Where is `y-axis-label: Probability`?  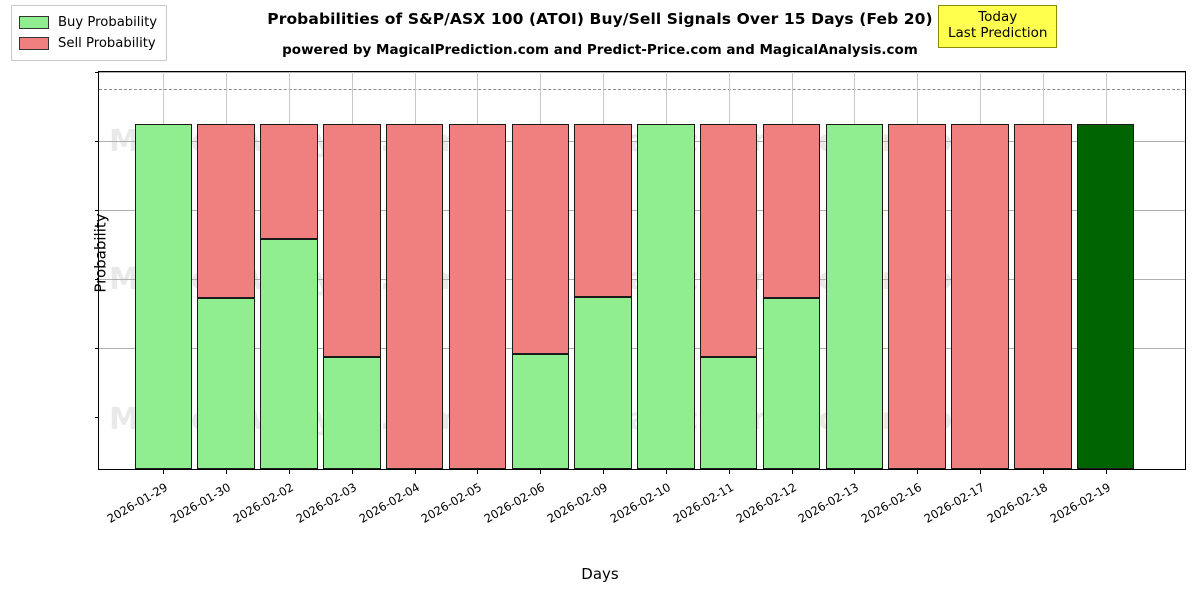 y-axis-label: Probability is located at coordinates (100, 253).